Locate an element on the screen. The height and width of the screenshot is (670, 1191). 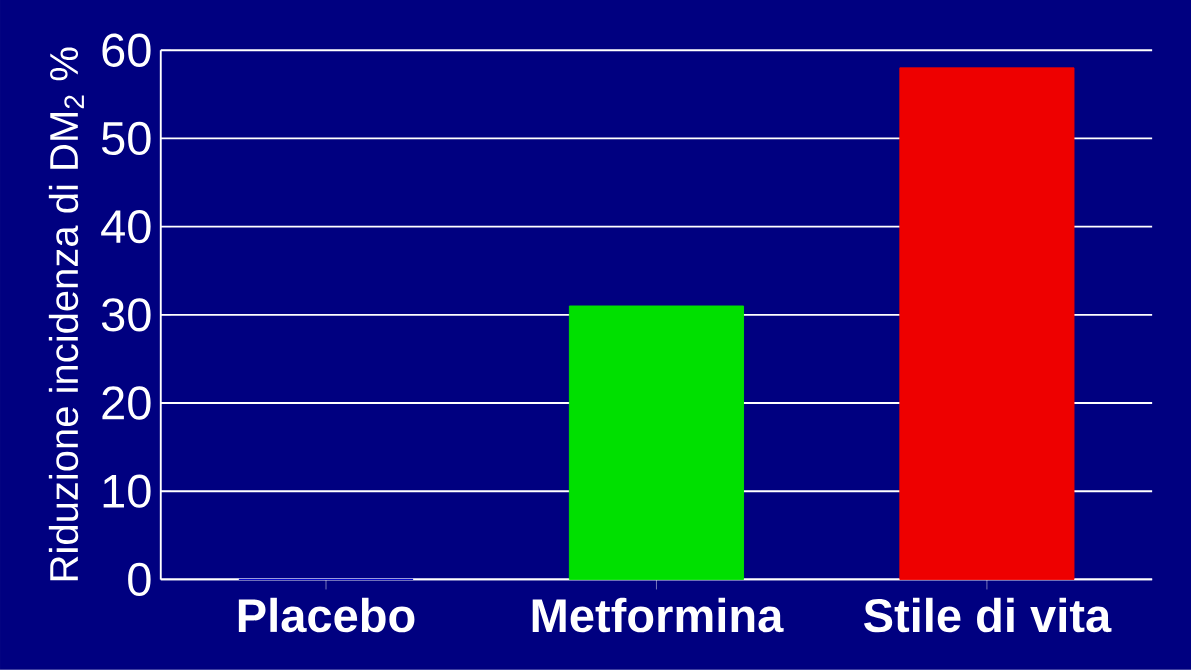
x-tick-label: Placebo is located at coordinates (326, 615).